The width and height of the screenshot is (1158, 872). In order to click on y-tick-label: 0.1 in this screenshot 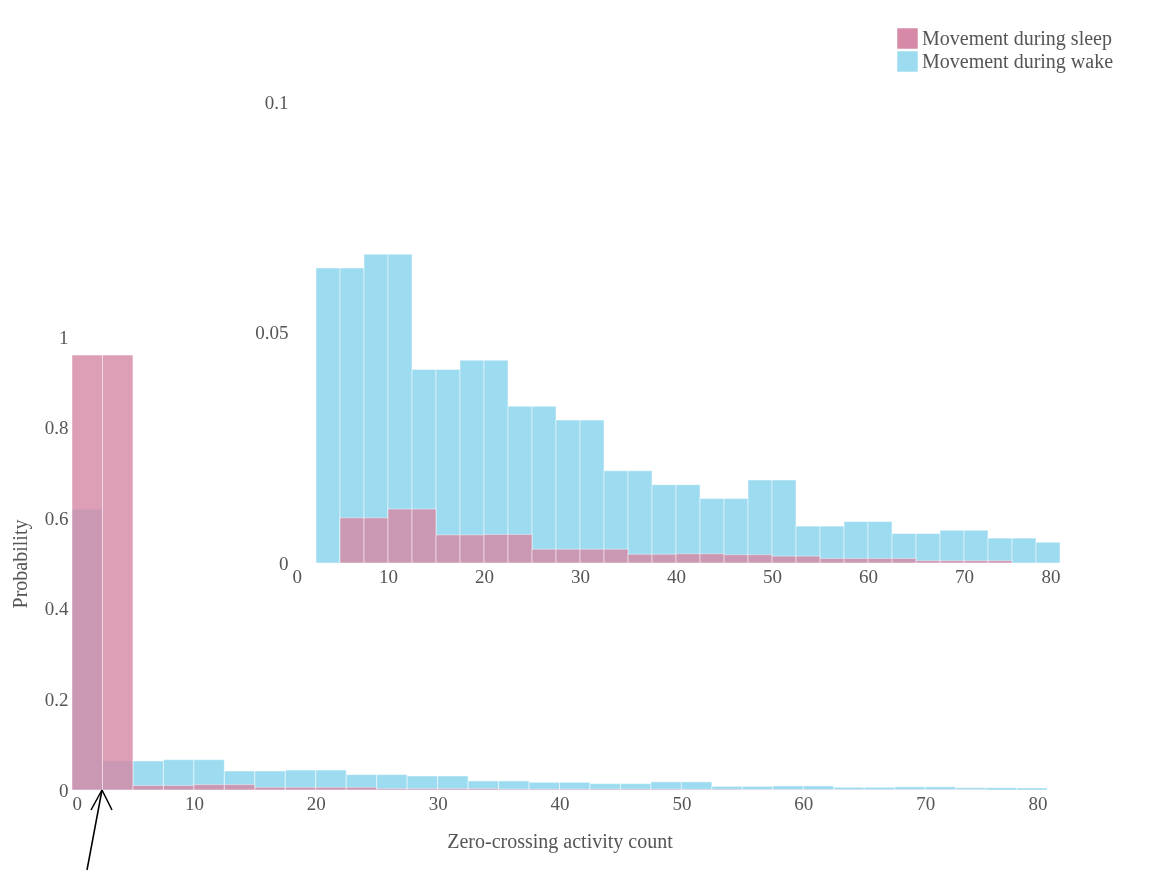, I will do `click(276, 102)`.